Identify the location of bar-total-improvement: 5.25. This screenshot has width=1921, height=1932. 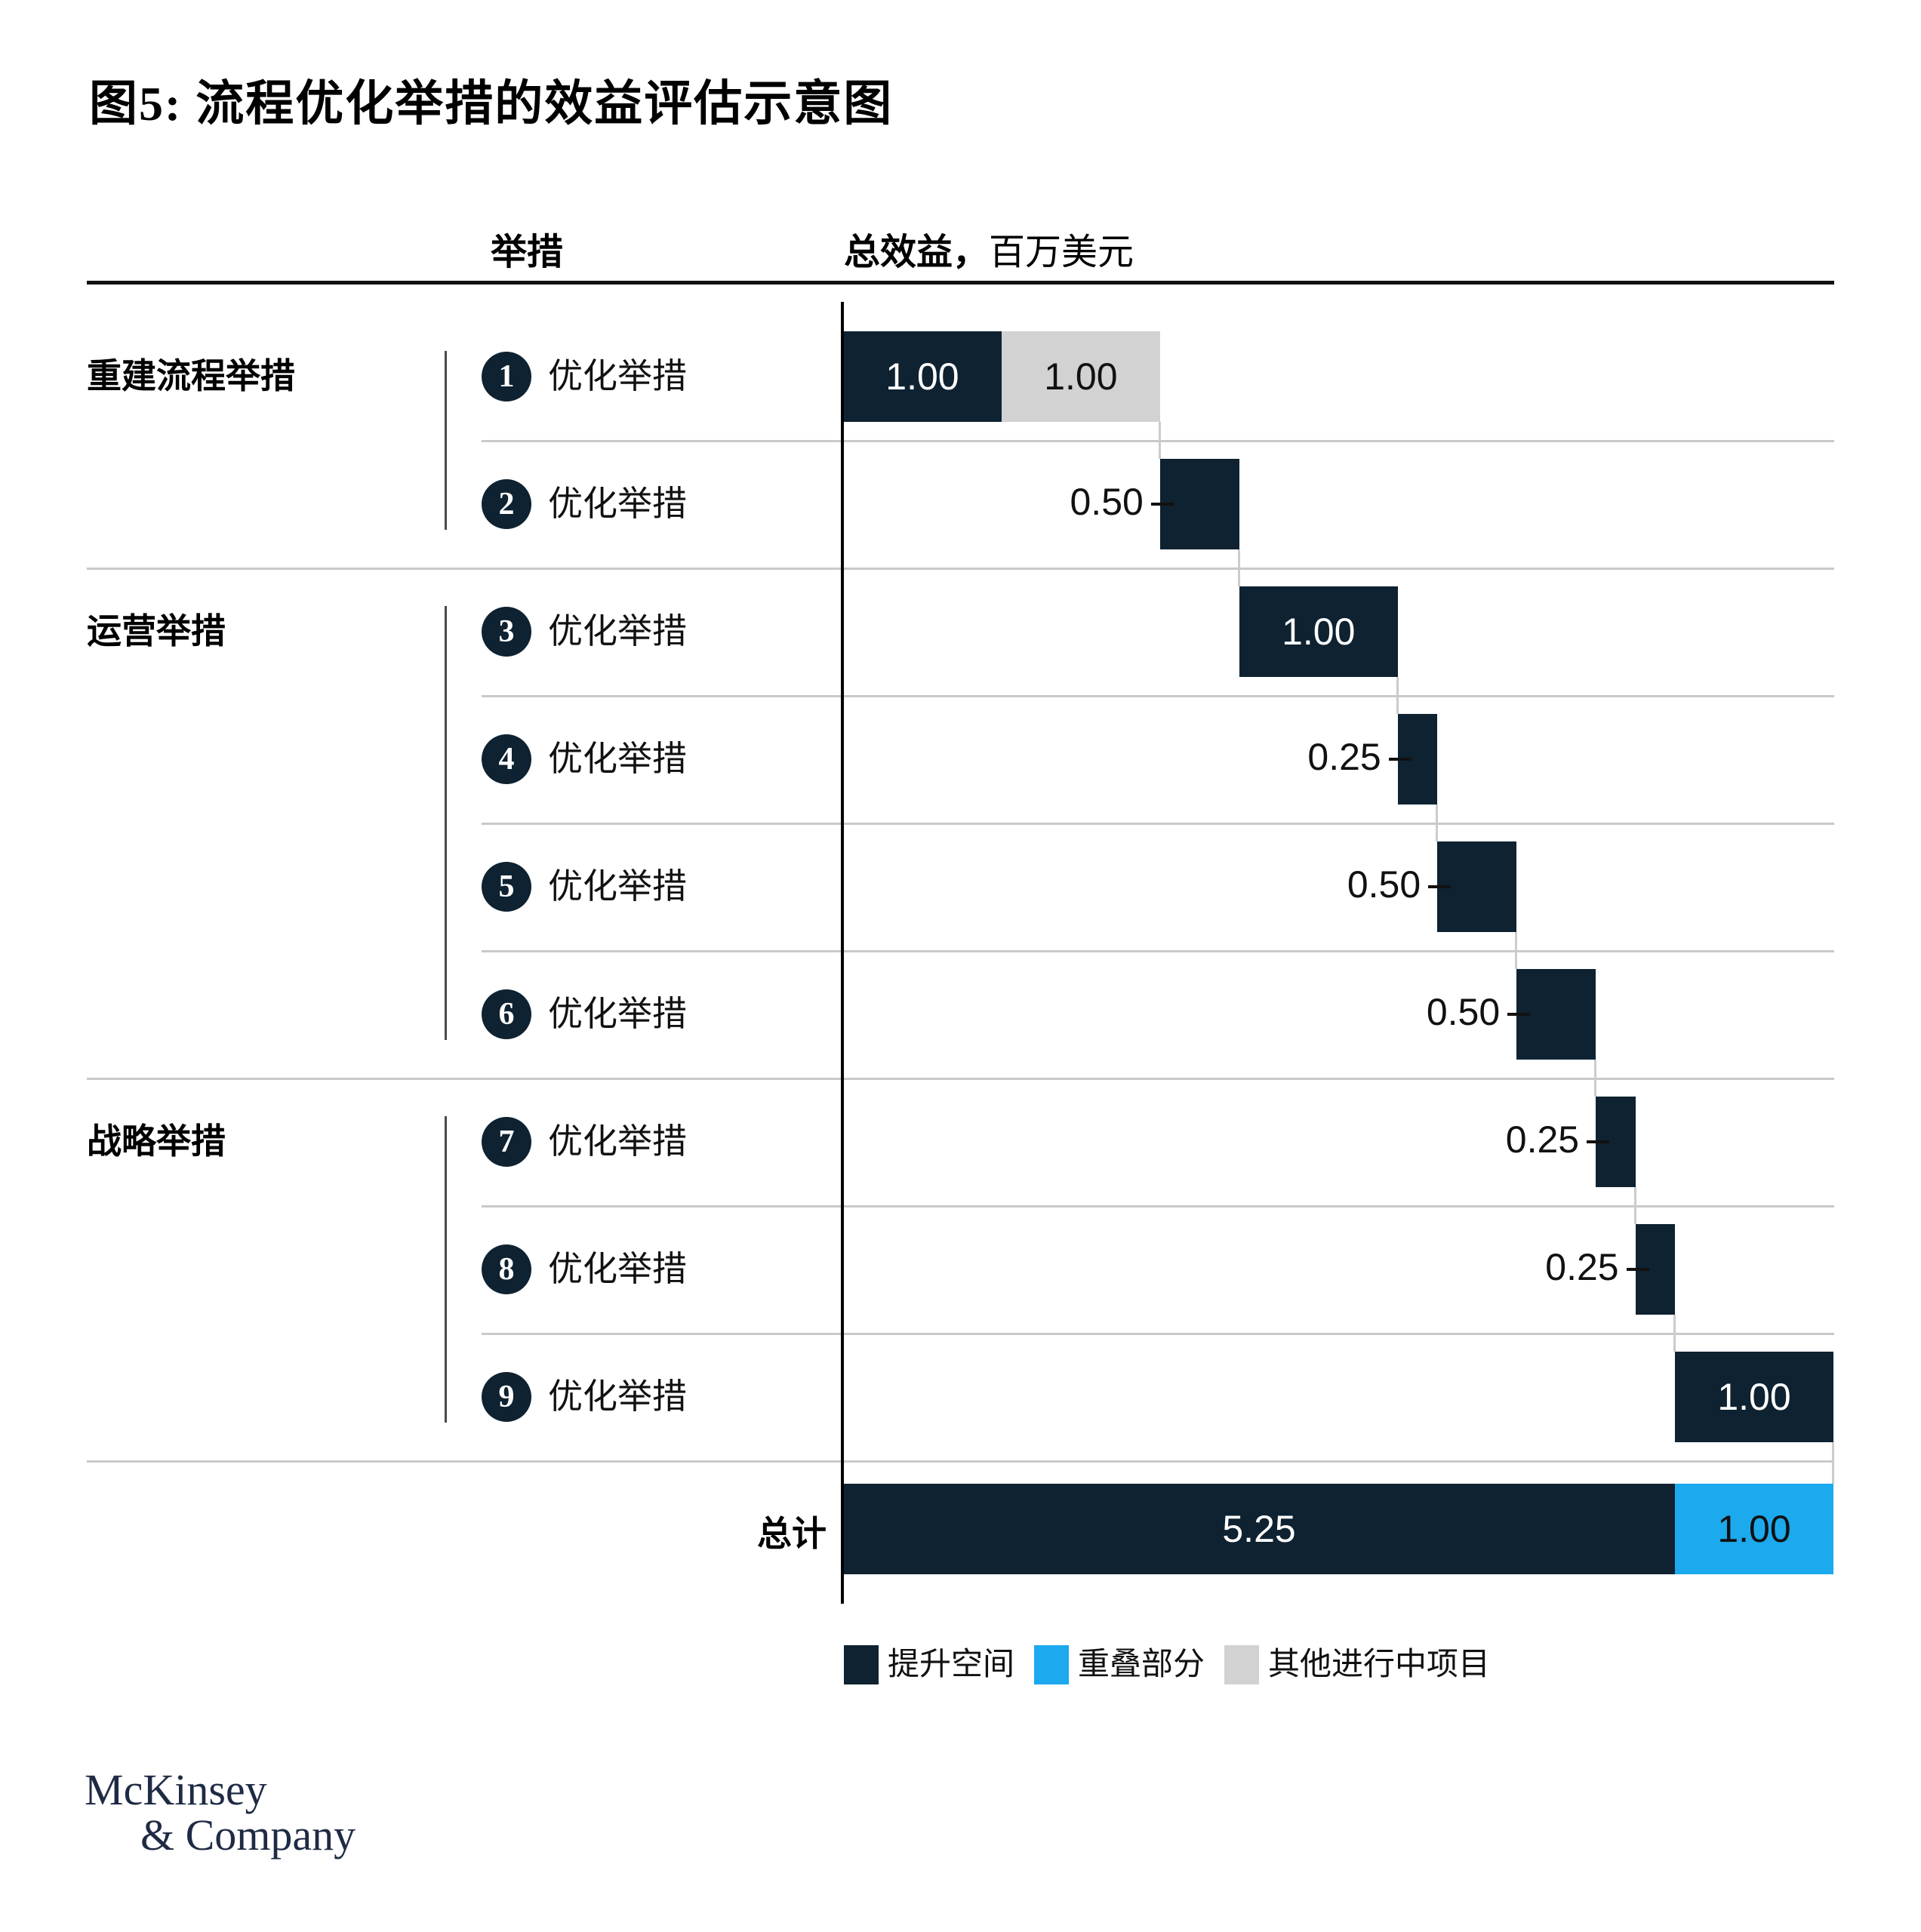
(1259, 1529).